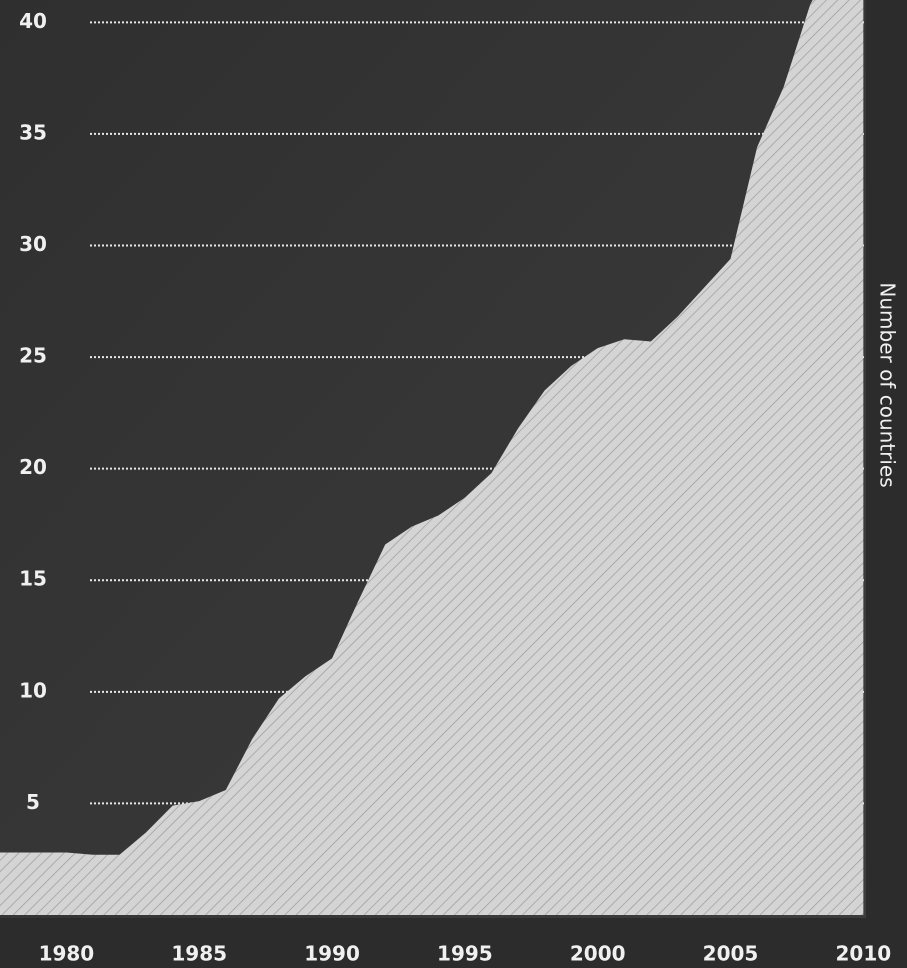 The height and width of the screenshot is (968, 907). I want to click on y-tick-label: 10, so click(33, 690).